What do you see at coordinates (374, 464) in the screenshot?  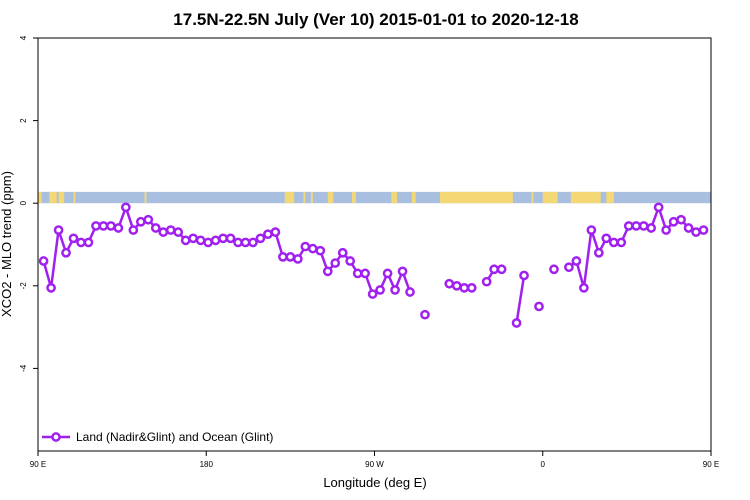 I see `x-tick-label: 90 W` at bounding box center [374, 464].